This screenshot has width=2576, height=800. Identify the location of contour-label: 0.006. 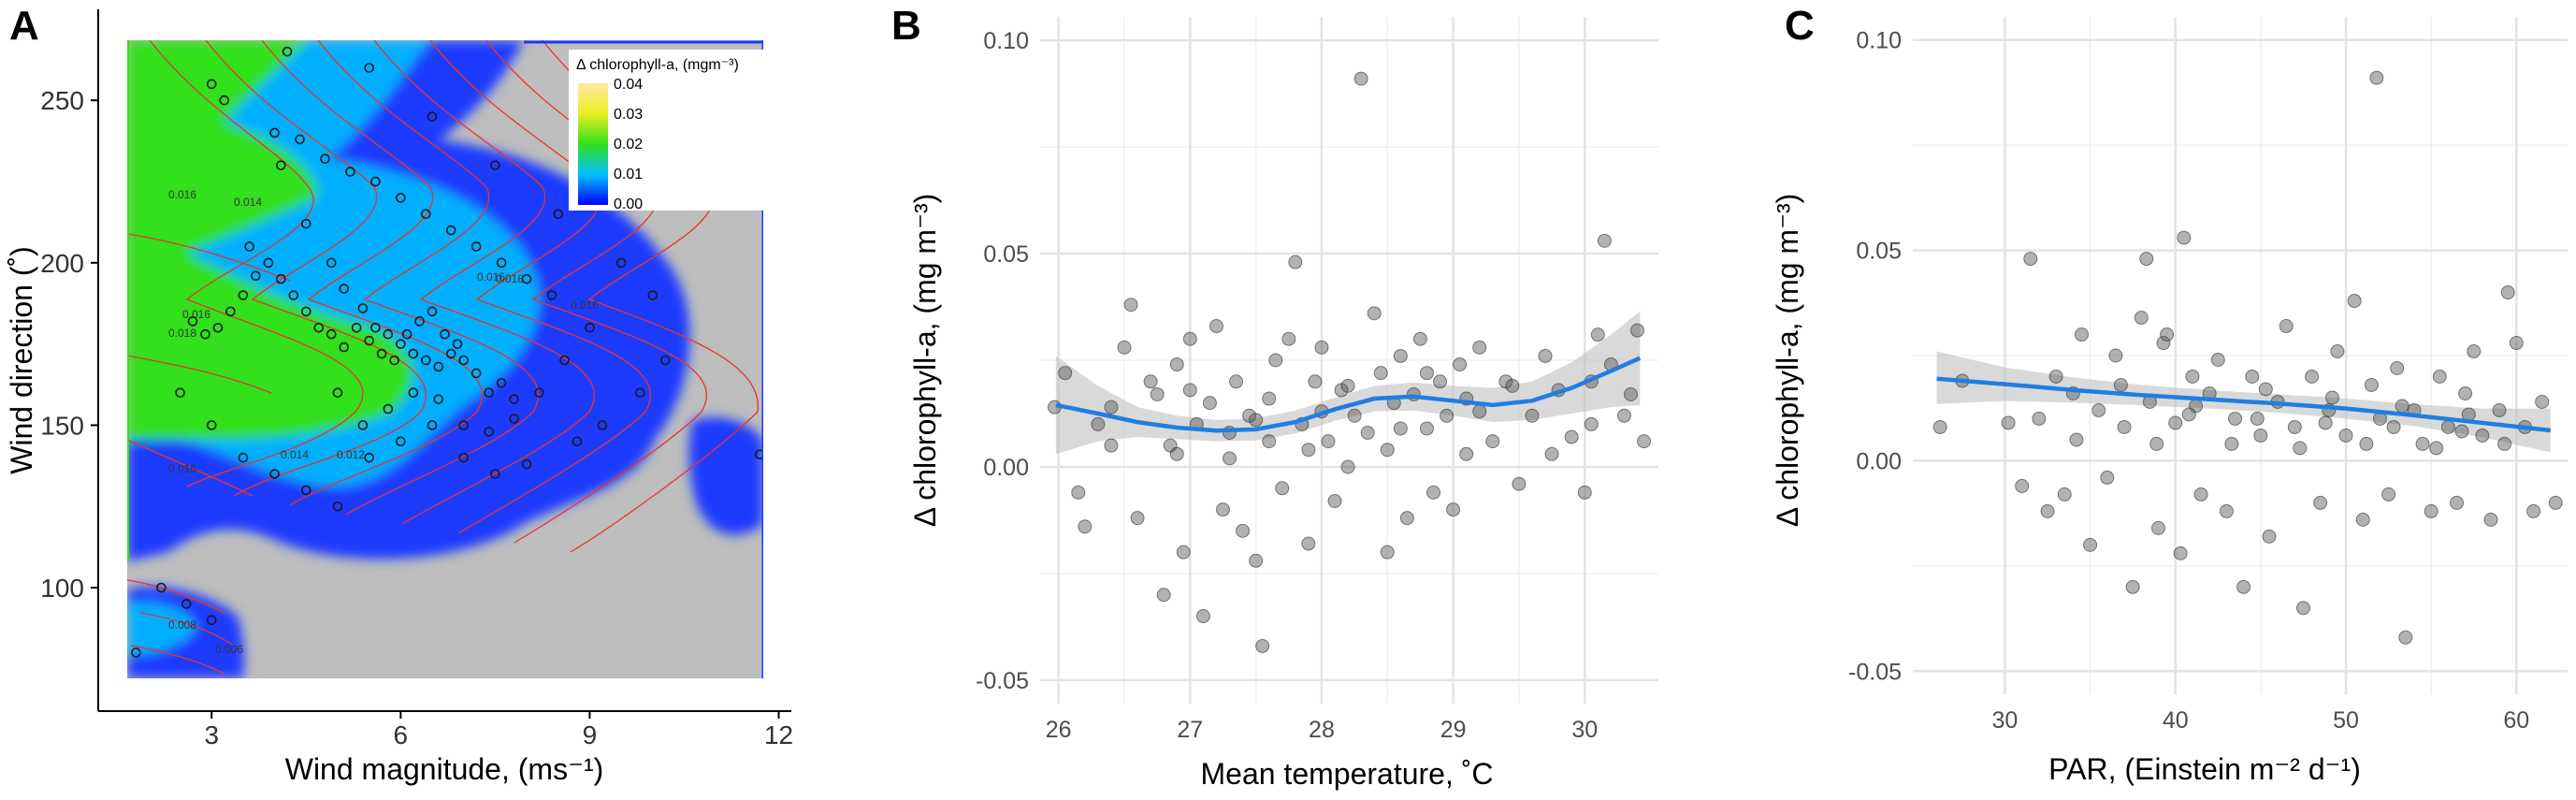
(229, 649).